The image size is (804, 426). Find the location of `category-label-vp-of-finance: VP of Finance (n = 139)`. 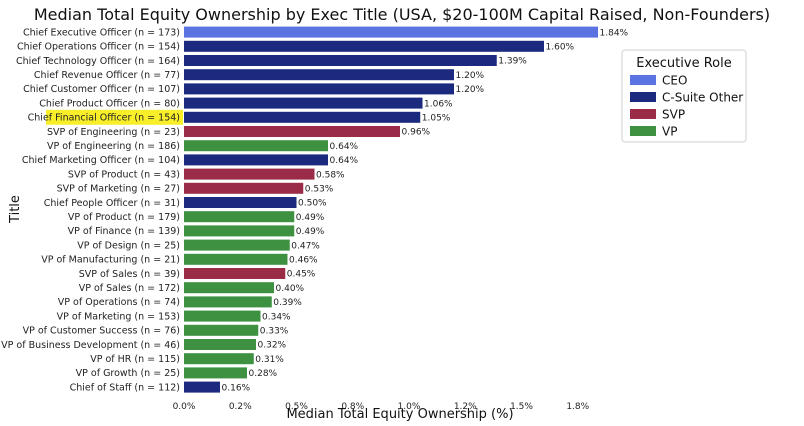

category-label-vp-of-finance: VP of Finance (n = 139) is located at coordinates (124, 231).